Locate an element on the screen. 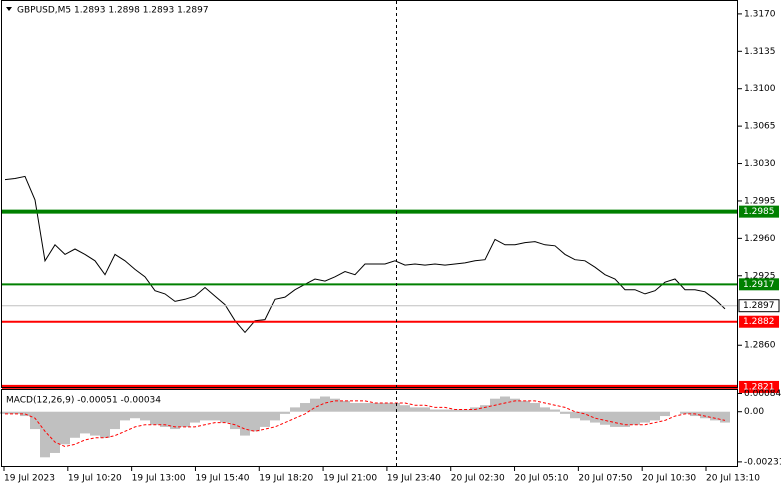 Image resolution: width=781 pixels, height=489 pixels. x-tick-label: 19 Jul 13:00 is located at coordinates (159, 479).